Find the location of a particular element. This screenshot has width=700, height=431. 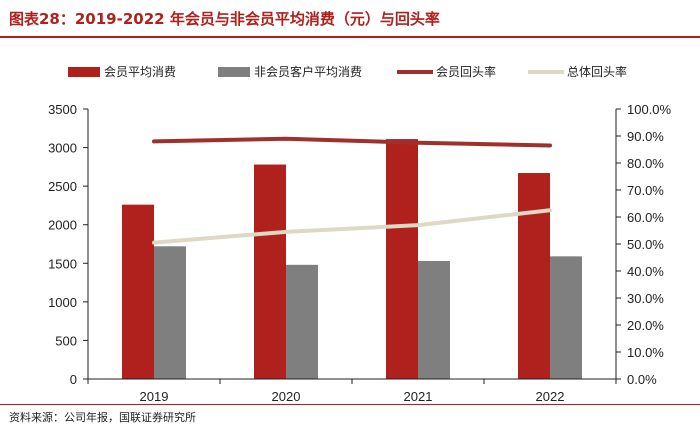

right-axis-label: 60.0% is located at coordinates (645, 217).